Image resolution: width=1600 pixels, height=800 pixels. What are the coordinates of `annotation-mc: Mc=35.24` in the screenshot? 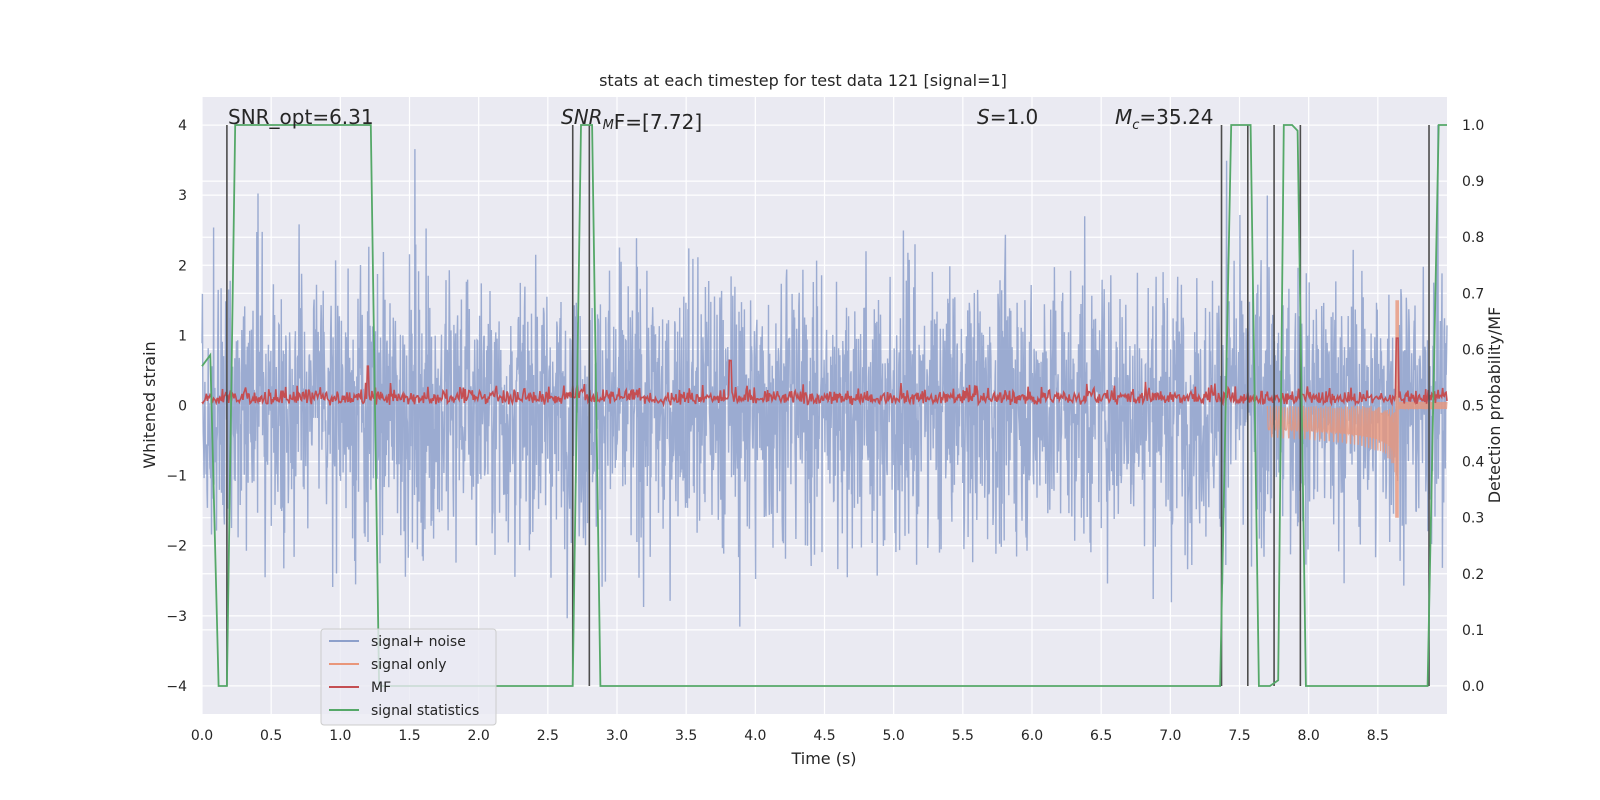 It's located at (1164, 119).